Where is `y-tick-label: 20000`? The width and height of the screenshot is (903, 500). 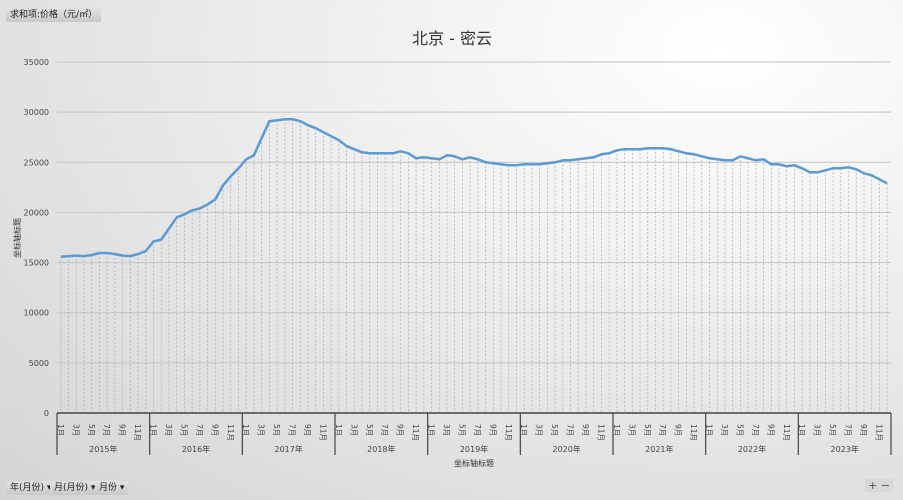 y-tick-label: 20000 is located at coordinates (36, 212).